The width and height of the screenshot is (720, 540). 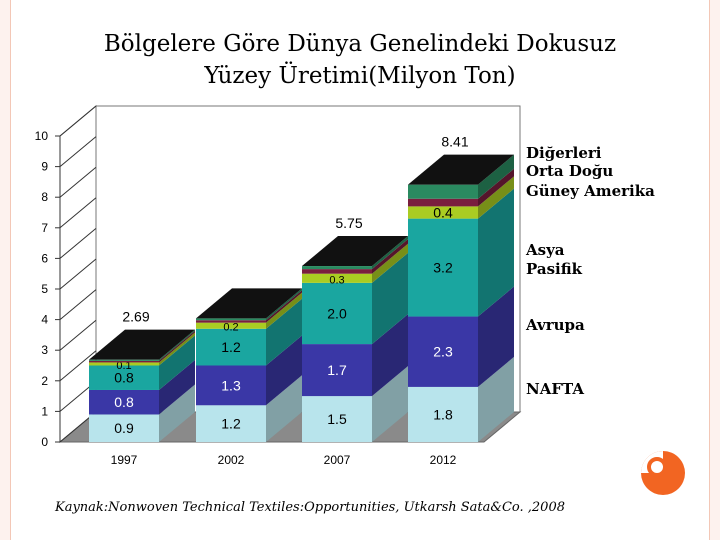 I want to click on y-tick-label: 5, so click(x=44, y=289).